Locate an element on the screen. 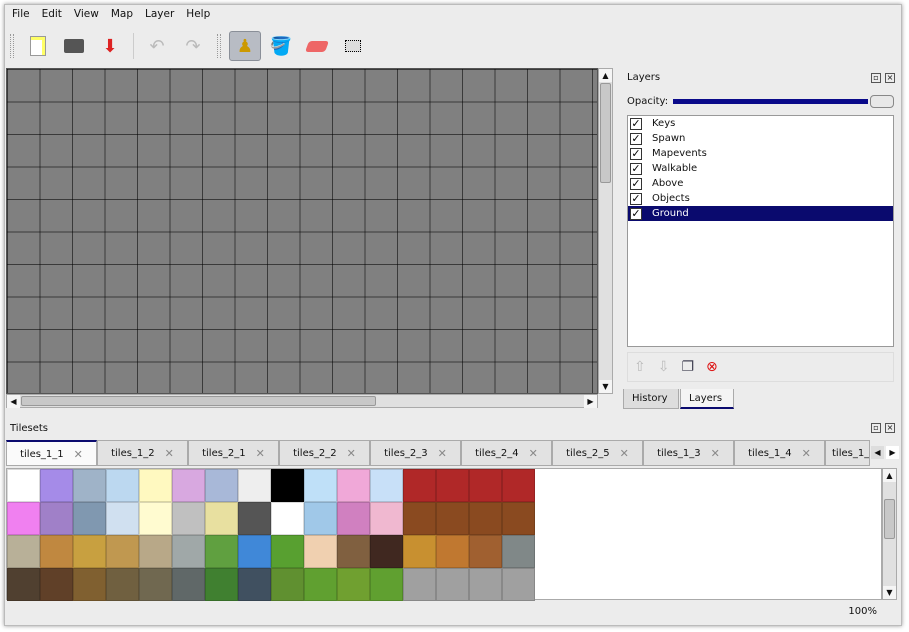  bucket-fill-icon: 🪣 is located at coordinates (281, 46).